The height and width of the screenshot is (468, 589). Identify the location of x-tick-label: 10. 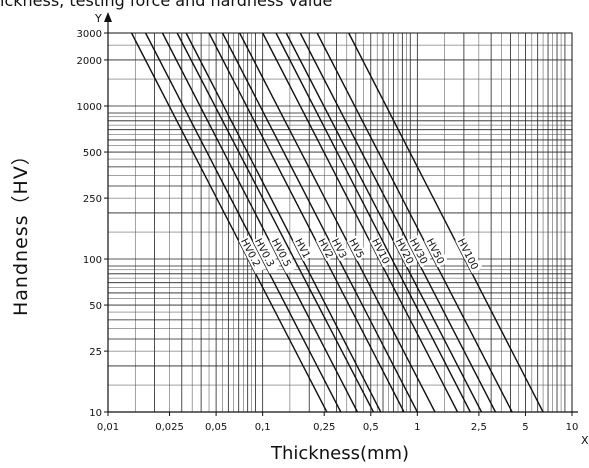
(572, 427).